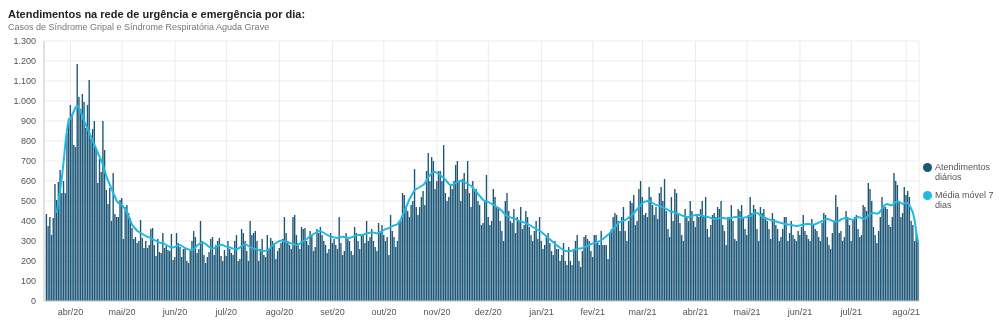 This screenshot has height=326, width=1008. What do you see at coordinates (695, 312) in the screenshot?
I see `x-tick-label: abr/21` at bounding box center [695, 312].